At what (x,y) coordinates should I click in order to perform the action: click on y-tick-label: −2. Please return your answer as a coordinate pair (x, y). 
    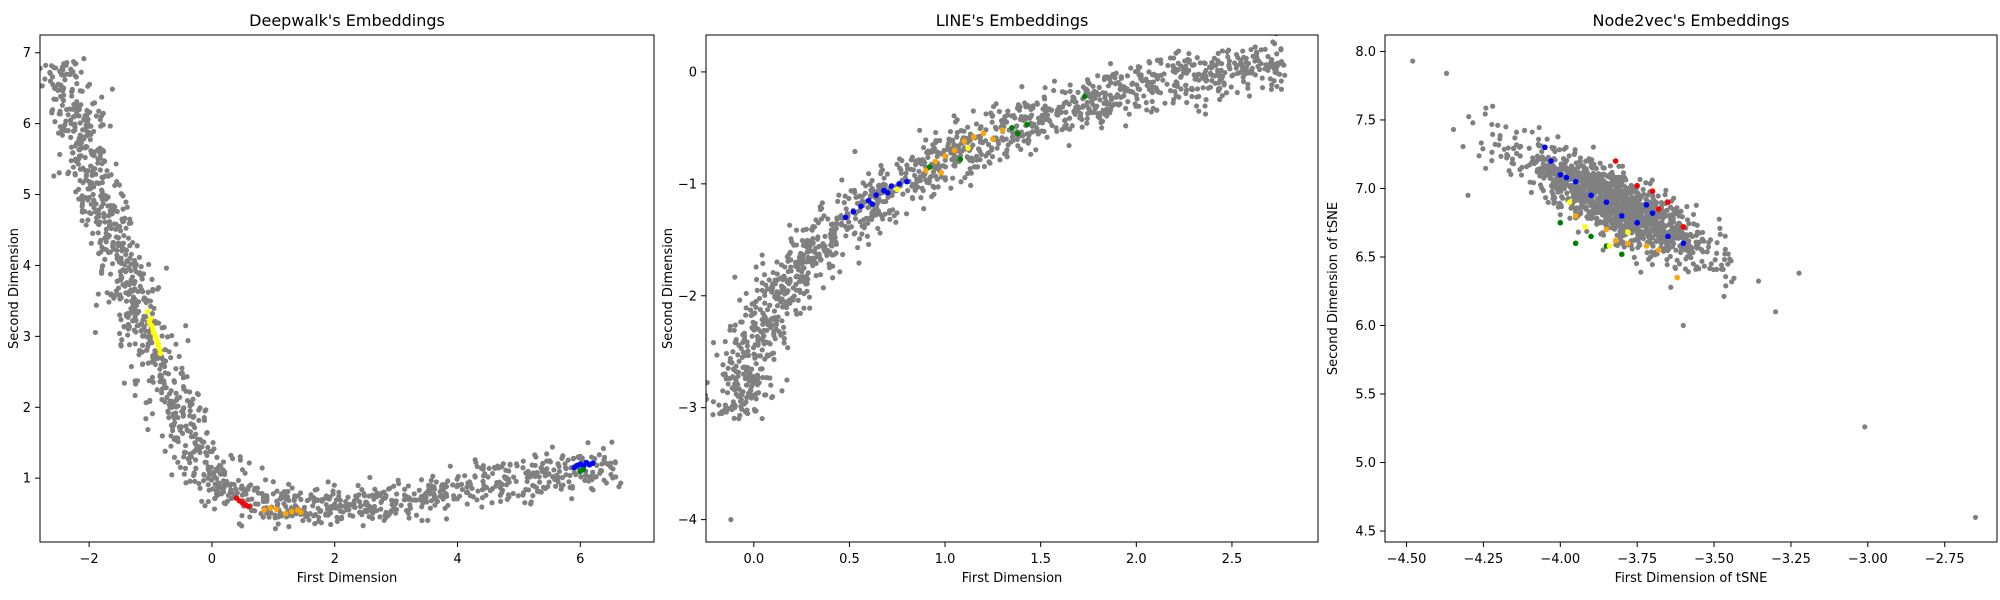
    Looking at the image, I should click on (687, 296).